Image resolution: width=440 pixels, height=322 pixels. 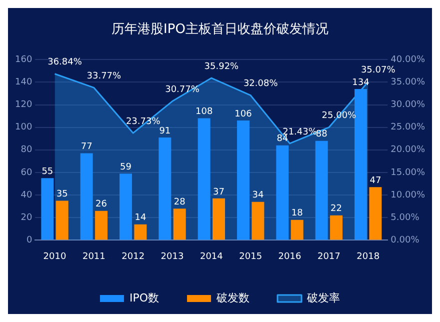 What do you see at coordinates (368, 257) in the screenshot?
I see `x-tick-label: 2018` at bounding box center [368, 257].